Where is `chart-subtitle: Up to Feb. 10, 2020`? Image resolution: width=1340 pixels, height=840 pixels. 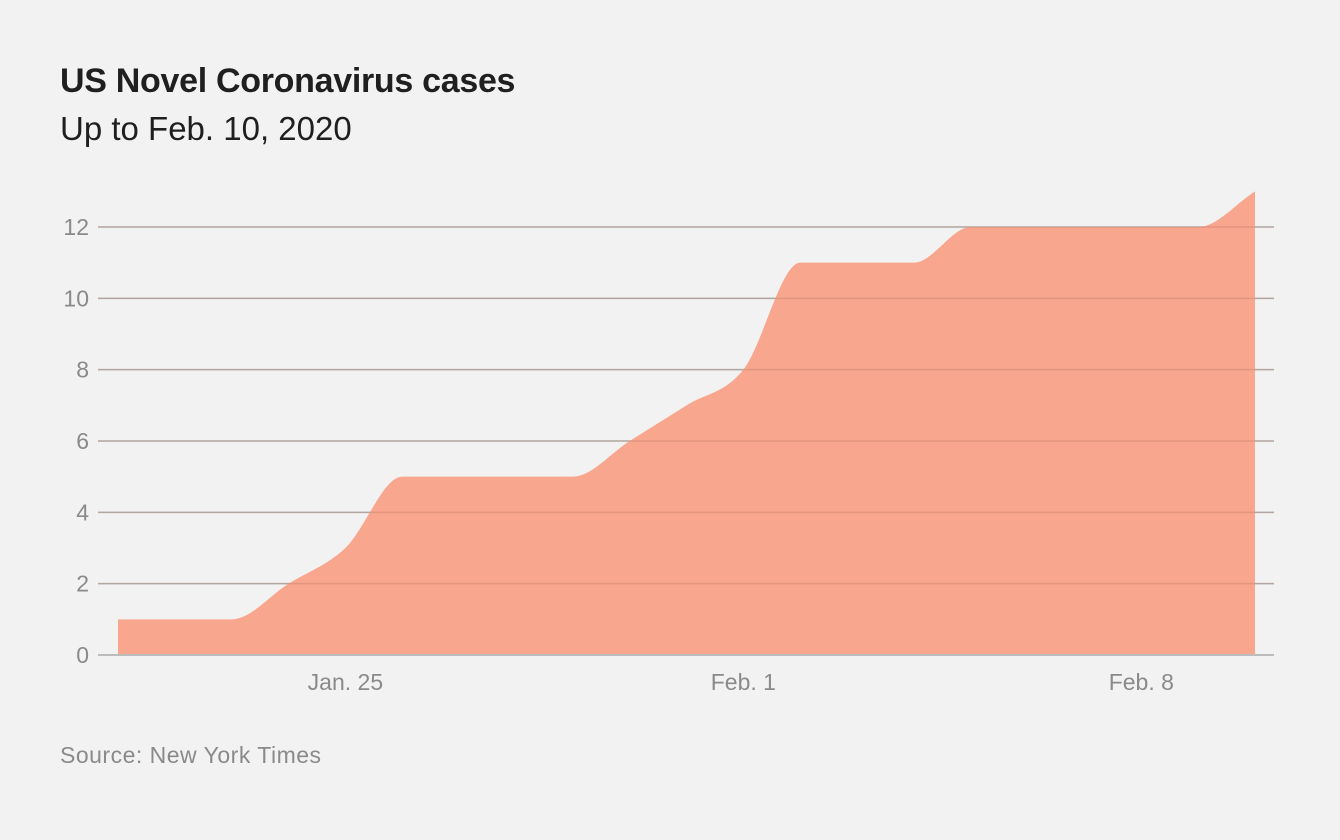 chart-subtitle: Up to Feb. 10, 2020 is located at coordinates (206, 128).